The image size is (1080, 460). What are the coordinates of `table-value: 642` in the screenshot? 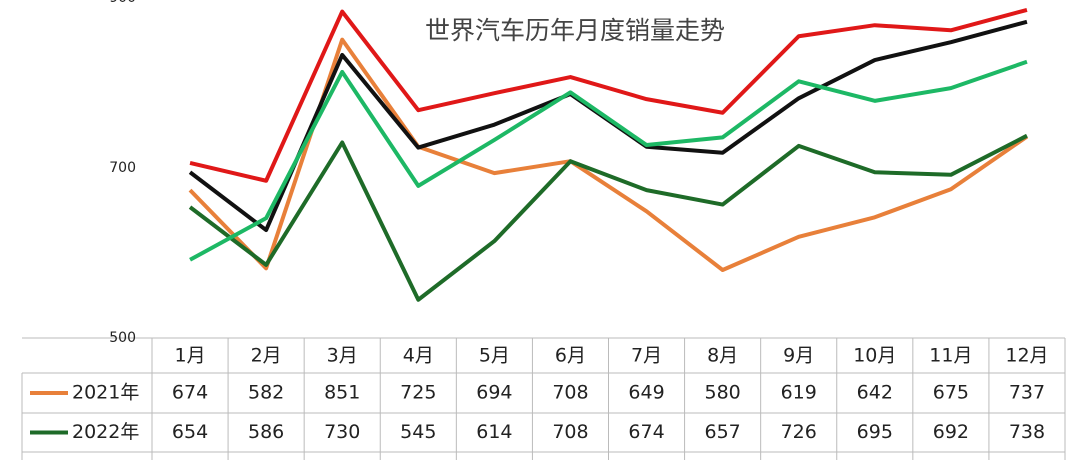 It's located at (875, 393).